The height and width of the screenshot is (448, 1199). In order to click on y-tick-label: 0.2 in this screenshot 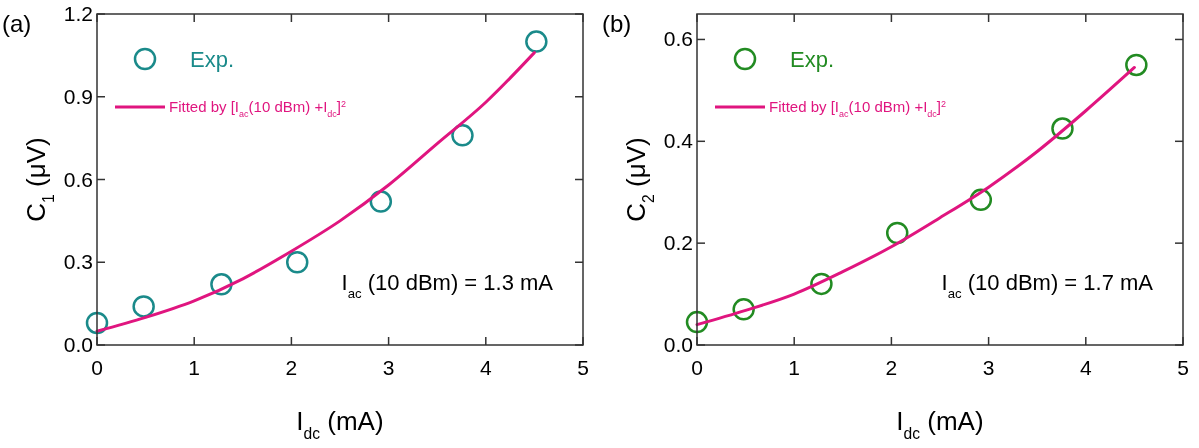, I will do `click(678, 243)`.